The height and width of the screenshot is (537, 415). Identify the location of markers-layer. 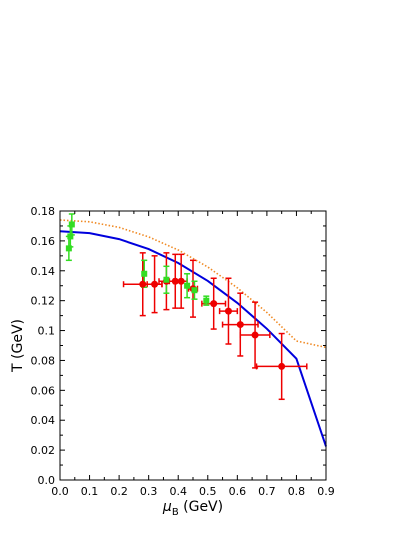
(175, 295).